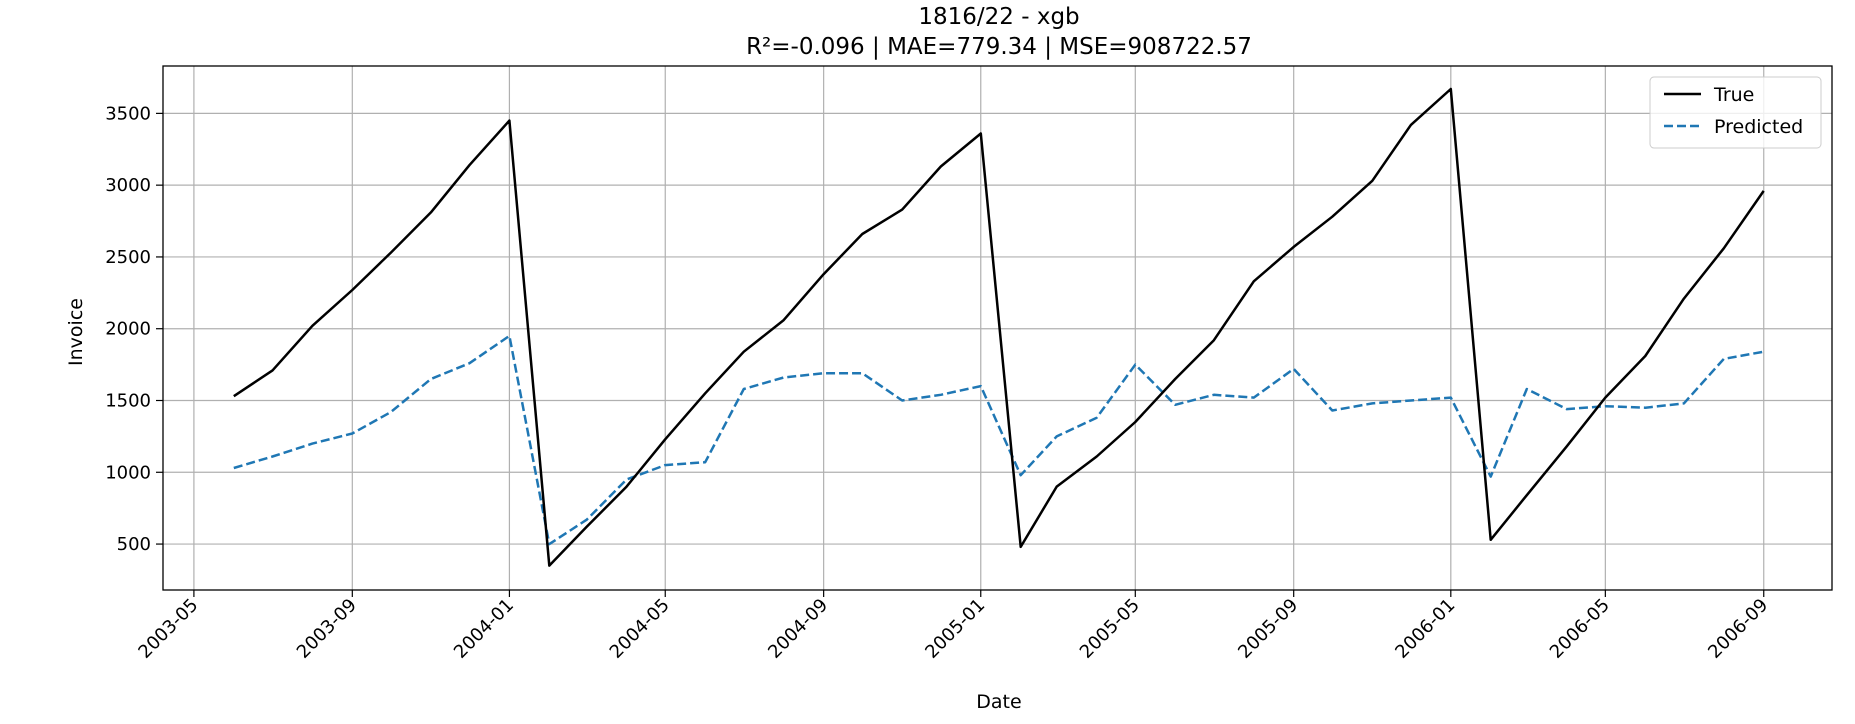  What do you see at coordinates (128, 257) in the screenshot?
I see `y-tick-label: 2500` at bounding box center [128, 257].